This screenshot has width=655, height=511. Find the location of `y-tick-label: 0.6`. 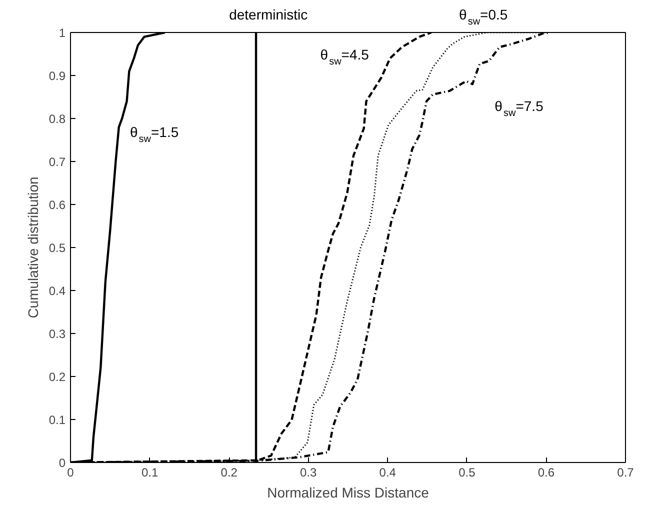

y-tick-label: 0.6 is located at coordinates (57, 205).